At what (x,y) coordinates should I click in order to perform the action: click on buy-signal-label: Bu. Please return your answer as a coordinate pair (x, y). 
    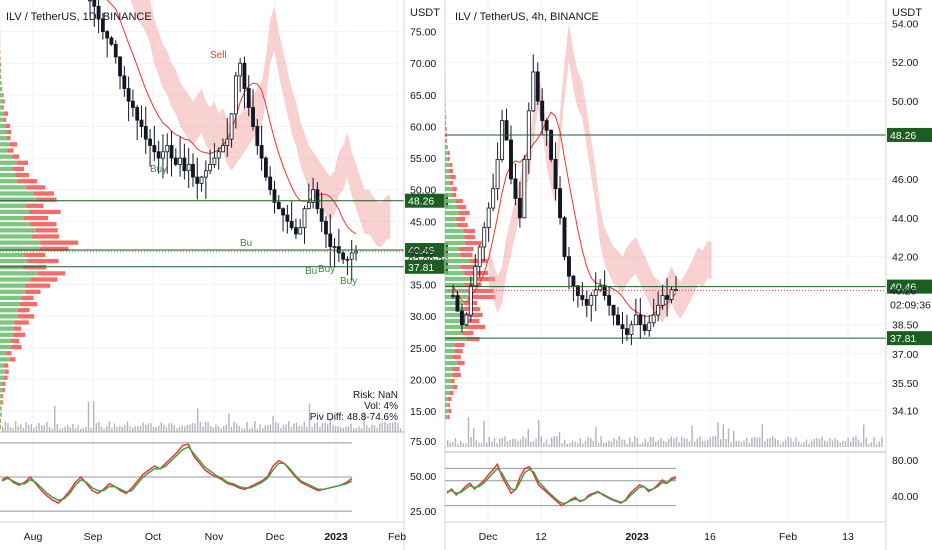
    Looking at the image, I should click on (246, 243).